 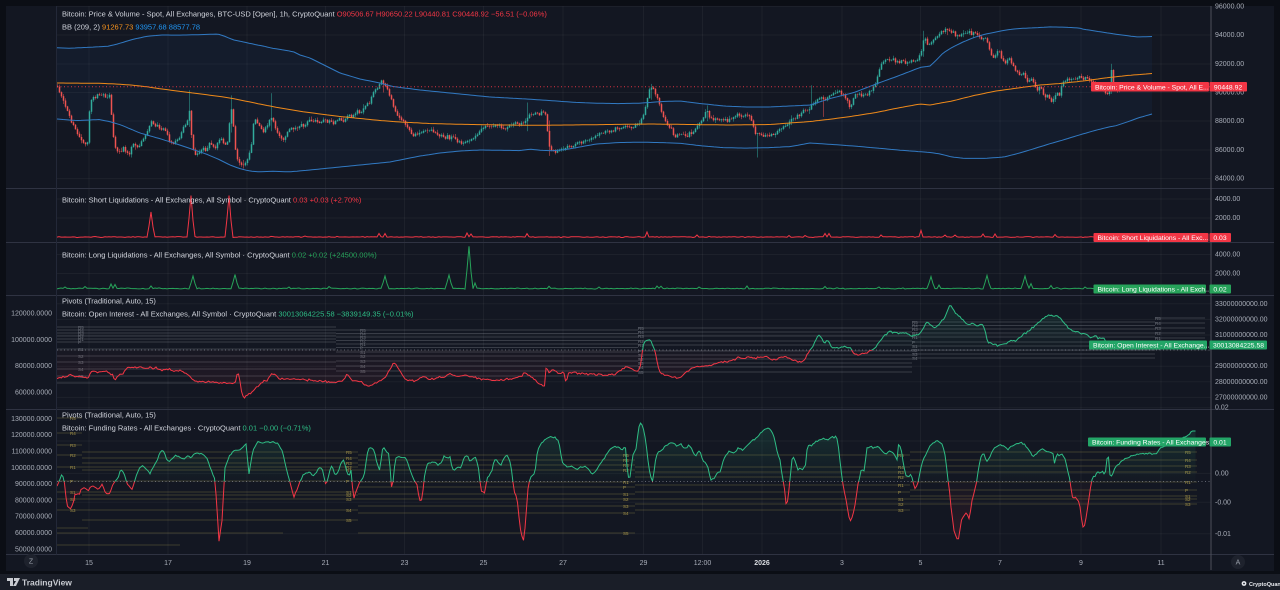 What do you see at coordinates (703, 563) in the screenshot?
I see `svg-text: 12:00` at bounding box center [703, 563].